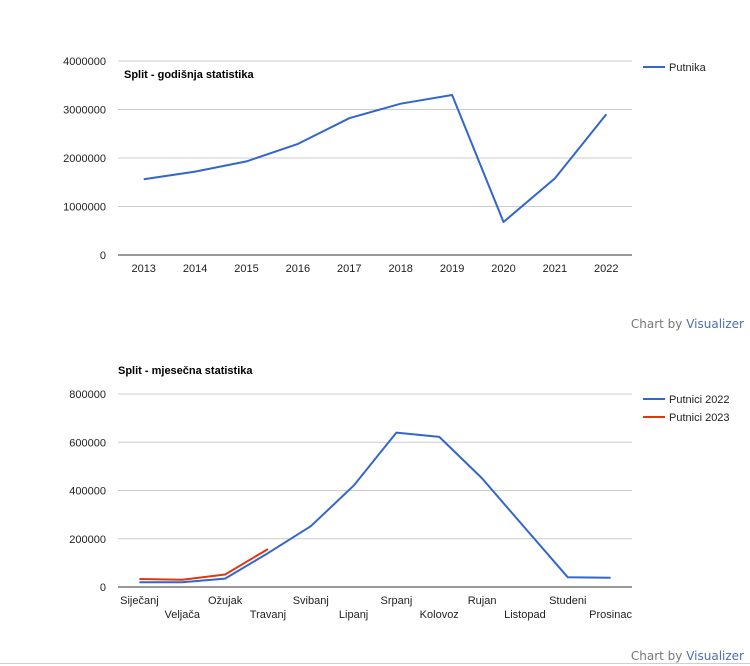 The image size is (750, 666). Describe the element at coordinates (84, 111) in the screenshot. I see `y-tick-label: 3000000` at that location.